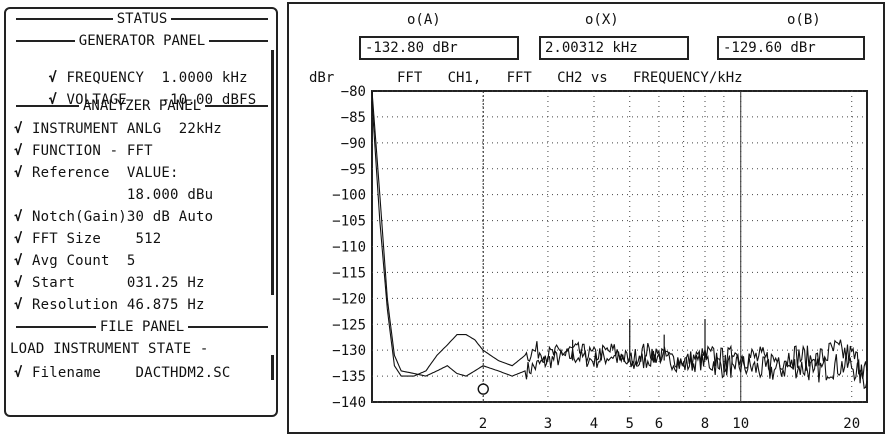  I want to click on y-tick-label: −90, so click(353, 144).